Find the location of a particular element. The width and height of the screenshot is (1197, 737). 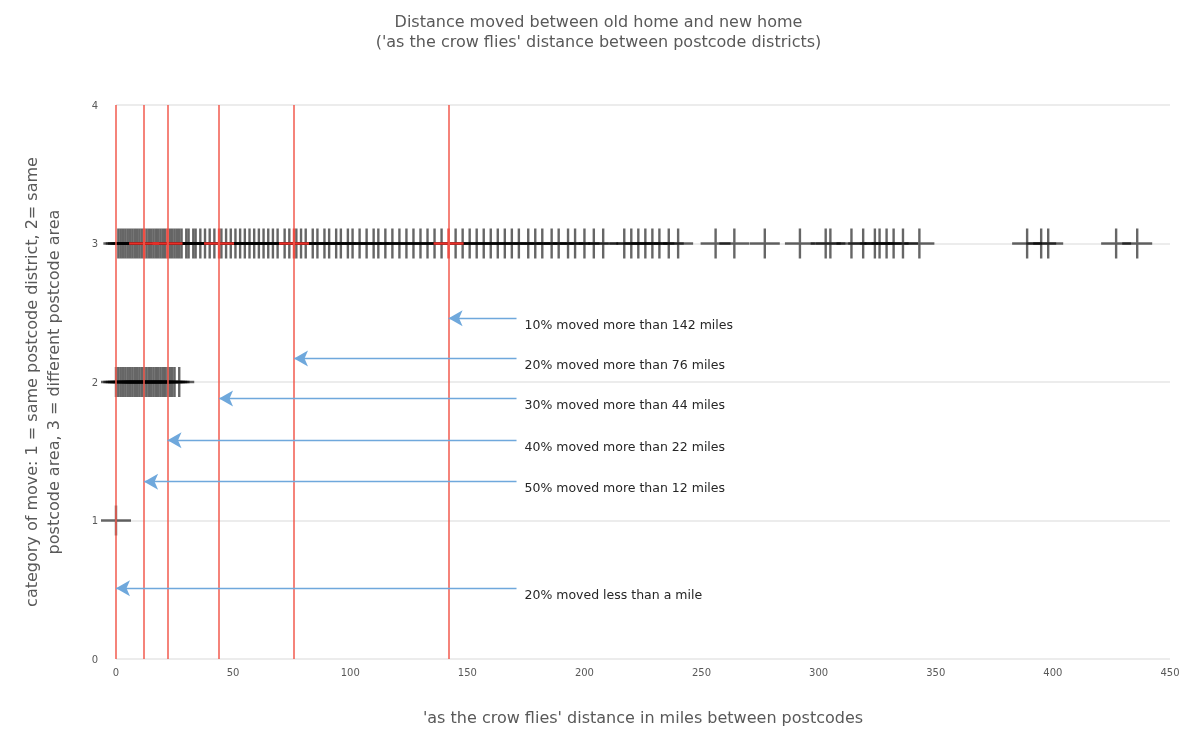

x-tick-label: 200 is located at coordinates (584, 672).